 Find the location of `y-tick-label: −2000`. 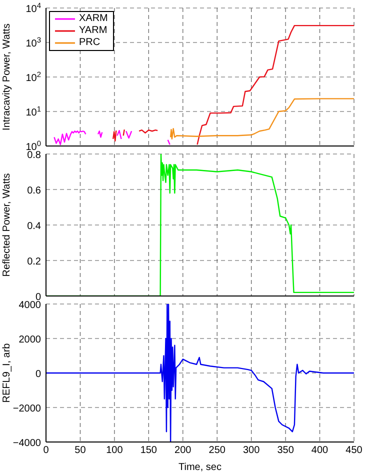

y-tick-label: −2000 is located at coordinates (27, 409).